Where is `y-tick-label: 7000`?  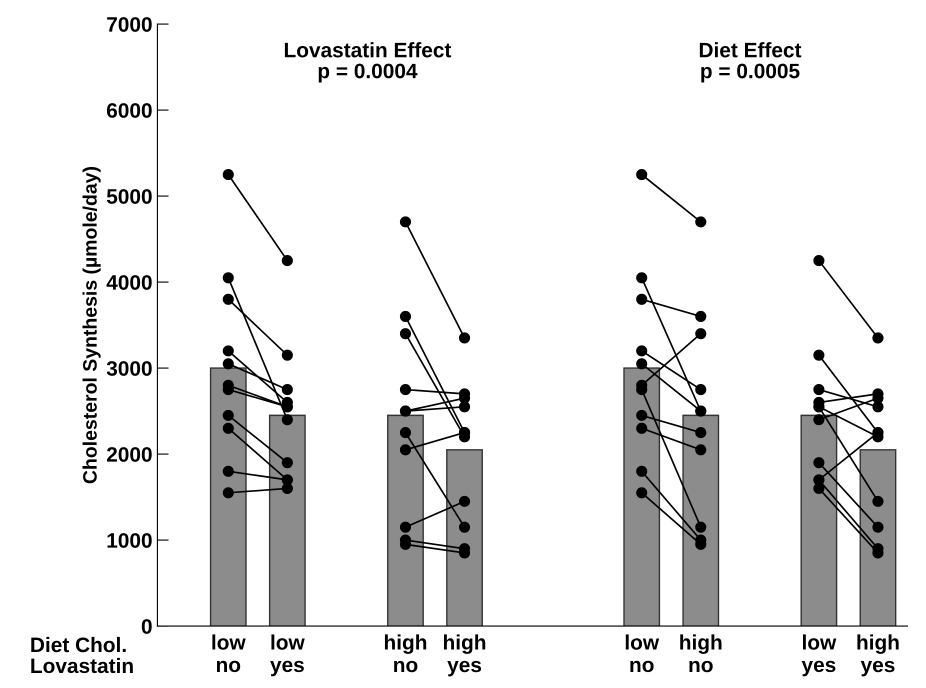
y-tick-label: 7000 is located at coordinates (129, 24).